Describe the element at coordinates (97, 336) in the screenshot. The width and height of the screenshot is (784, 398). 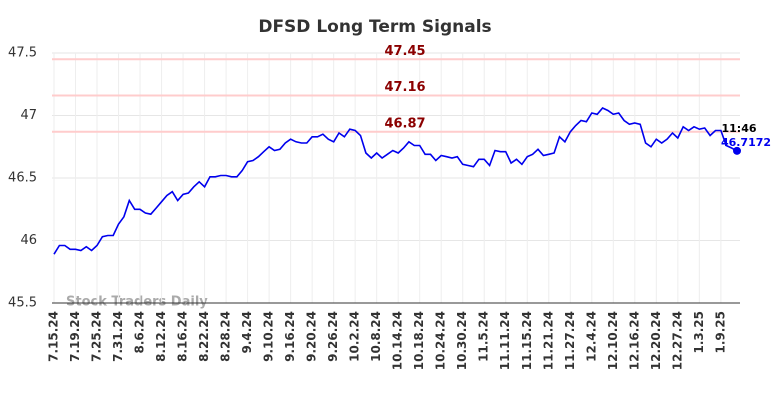
I see `x-tick-label: 7.25.24` at that location.